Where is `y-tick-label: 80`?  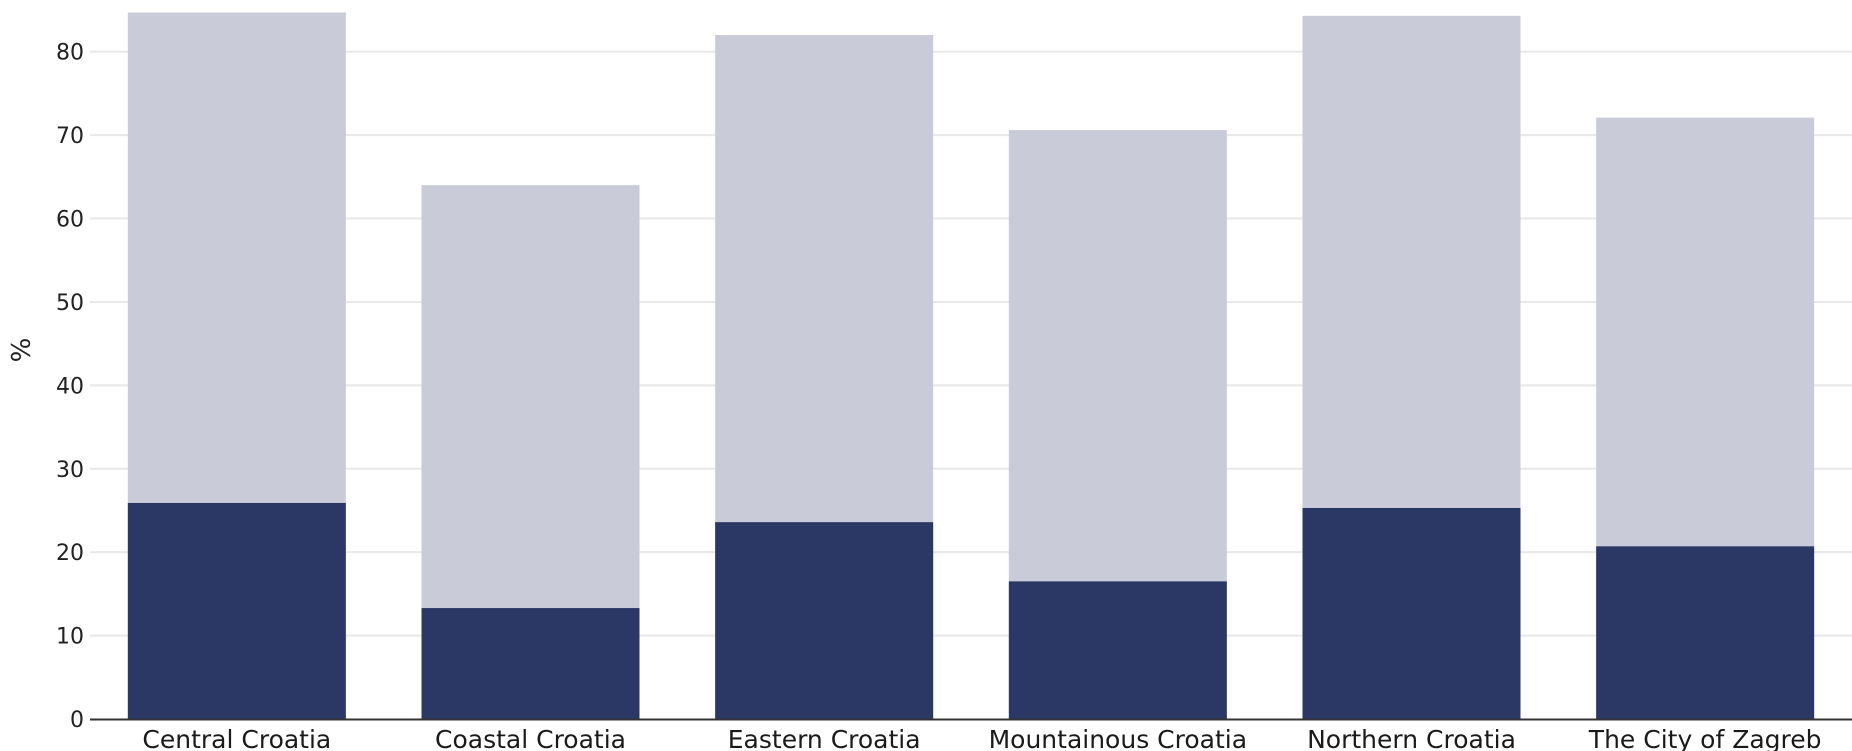
y-tick-label: 80 is located at coordinates (70, 53).